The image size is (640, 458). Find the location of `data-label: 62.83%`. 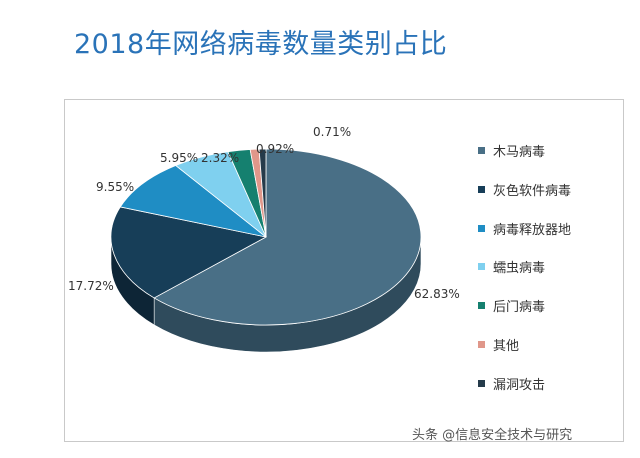

data-label: 62.83% is located at coordinates (437, 294).